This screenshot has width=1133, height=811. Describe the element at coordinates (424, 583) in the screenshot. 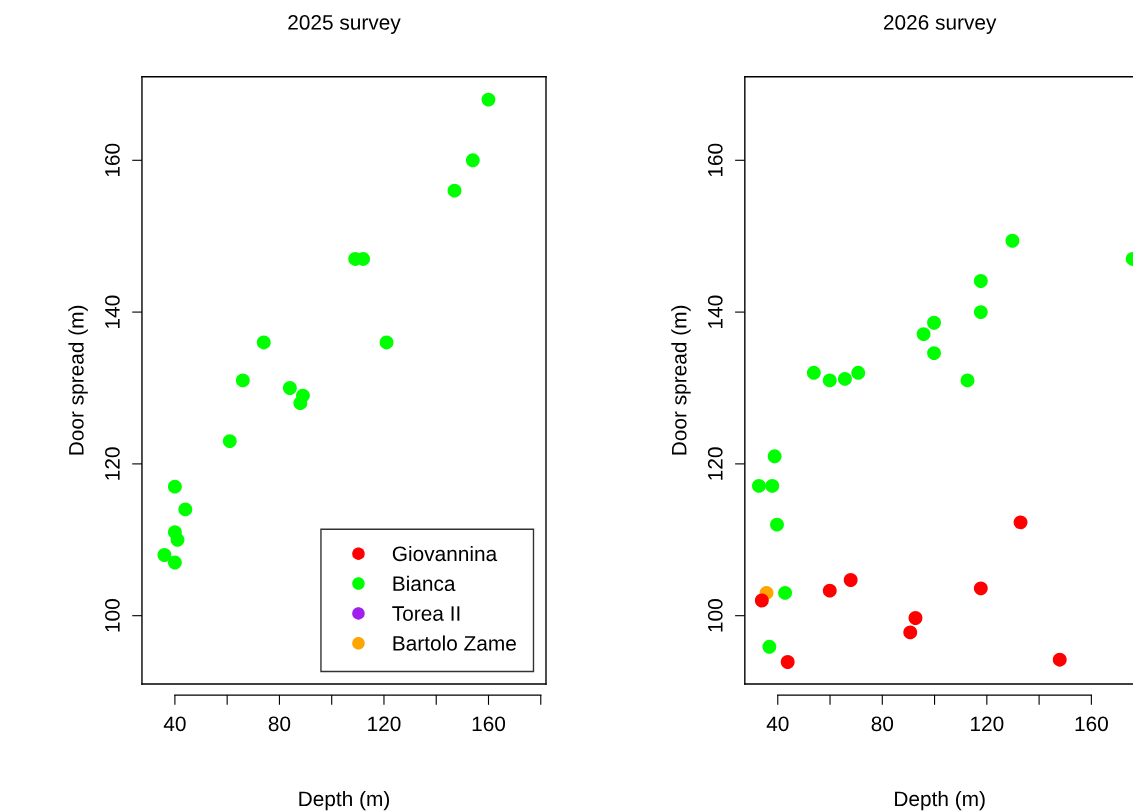

I see `legend-label: Bianca` at that location.